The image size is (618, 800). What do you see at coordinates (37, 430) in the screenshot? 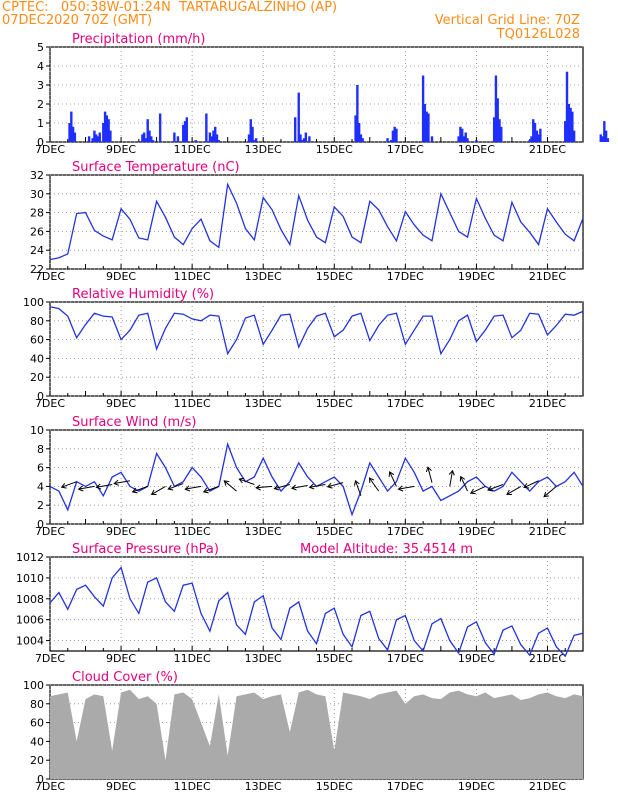
I see `y-tick-label: 10` at bounding box center [37, 430].